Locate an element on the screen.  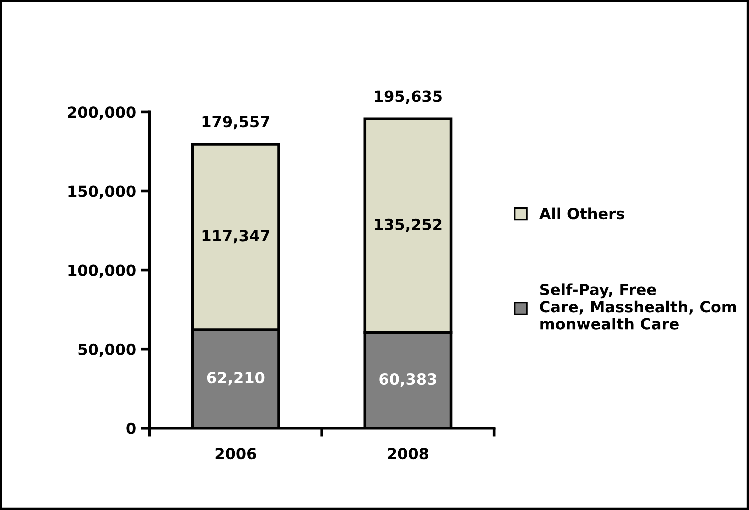
x-tick-label: 2008 is located at coordinates (408, 454).